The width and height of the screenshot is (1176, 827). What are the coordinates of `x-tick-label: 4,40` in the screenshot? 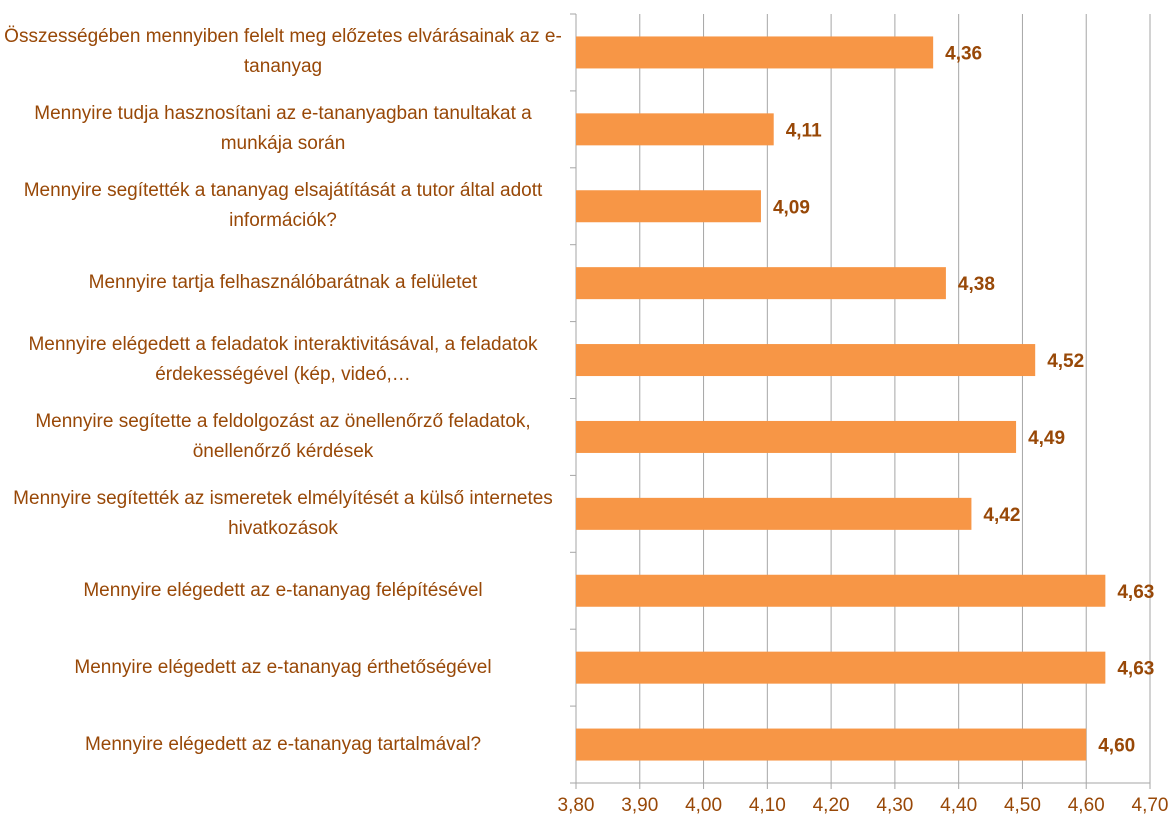 It's located at (958, 805).